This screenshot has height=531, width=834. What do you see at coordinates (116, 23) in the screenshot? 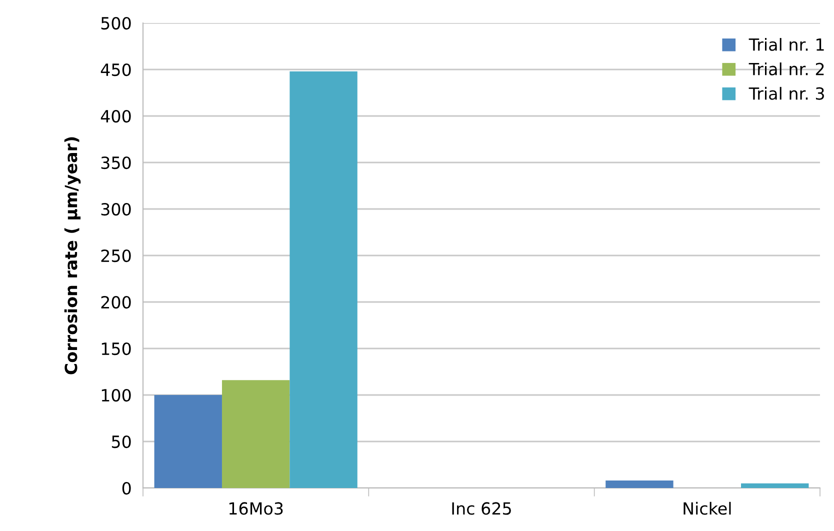
I see `y-tick-label: 500` at bounding box center [116, 23].